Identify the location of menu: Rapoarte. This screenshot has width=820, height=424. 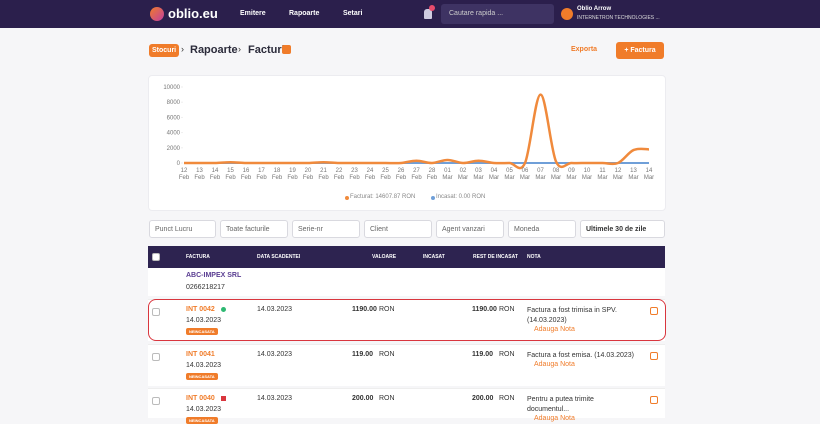
(304, 13).